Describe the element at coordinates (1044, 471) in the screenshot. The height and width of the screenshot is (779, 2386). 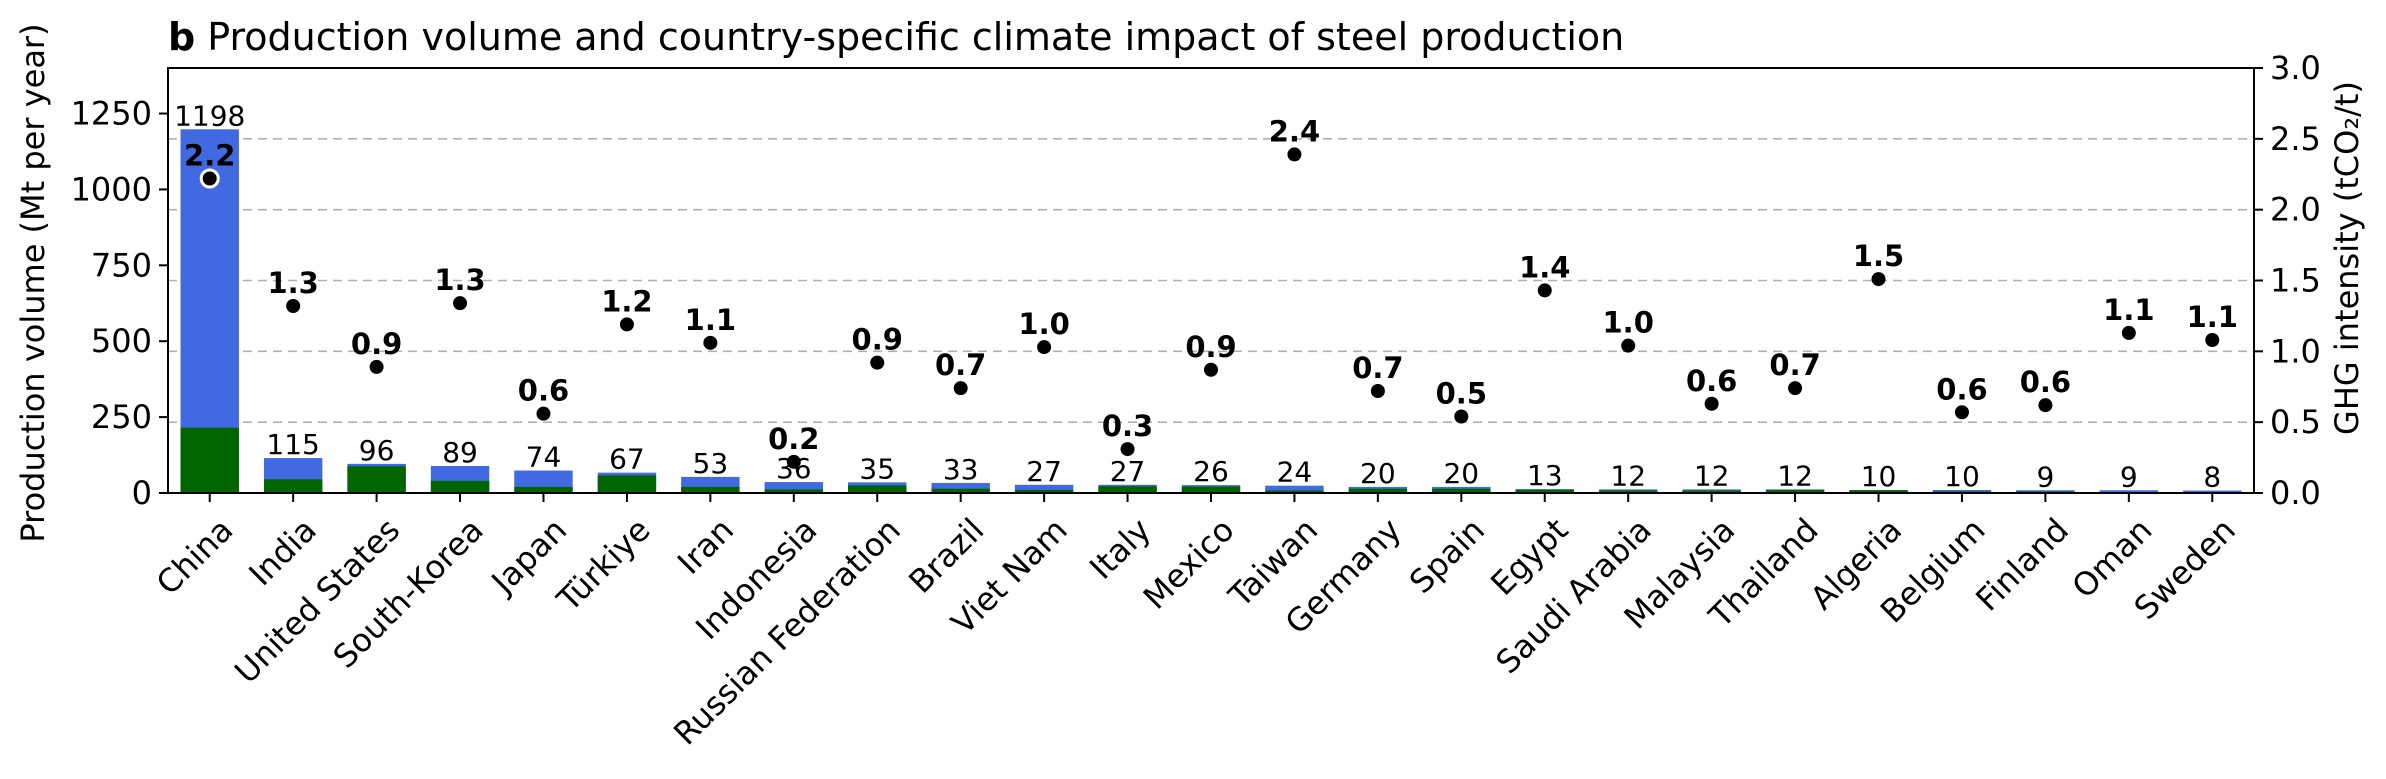
I see `bar-value-label: 27` at that location.